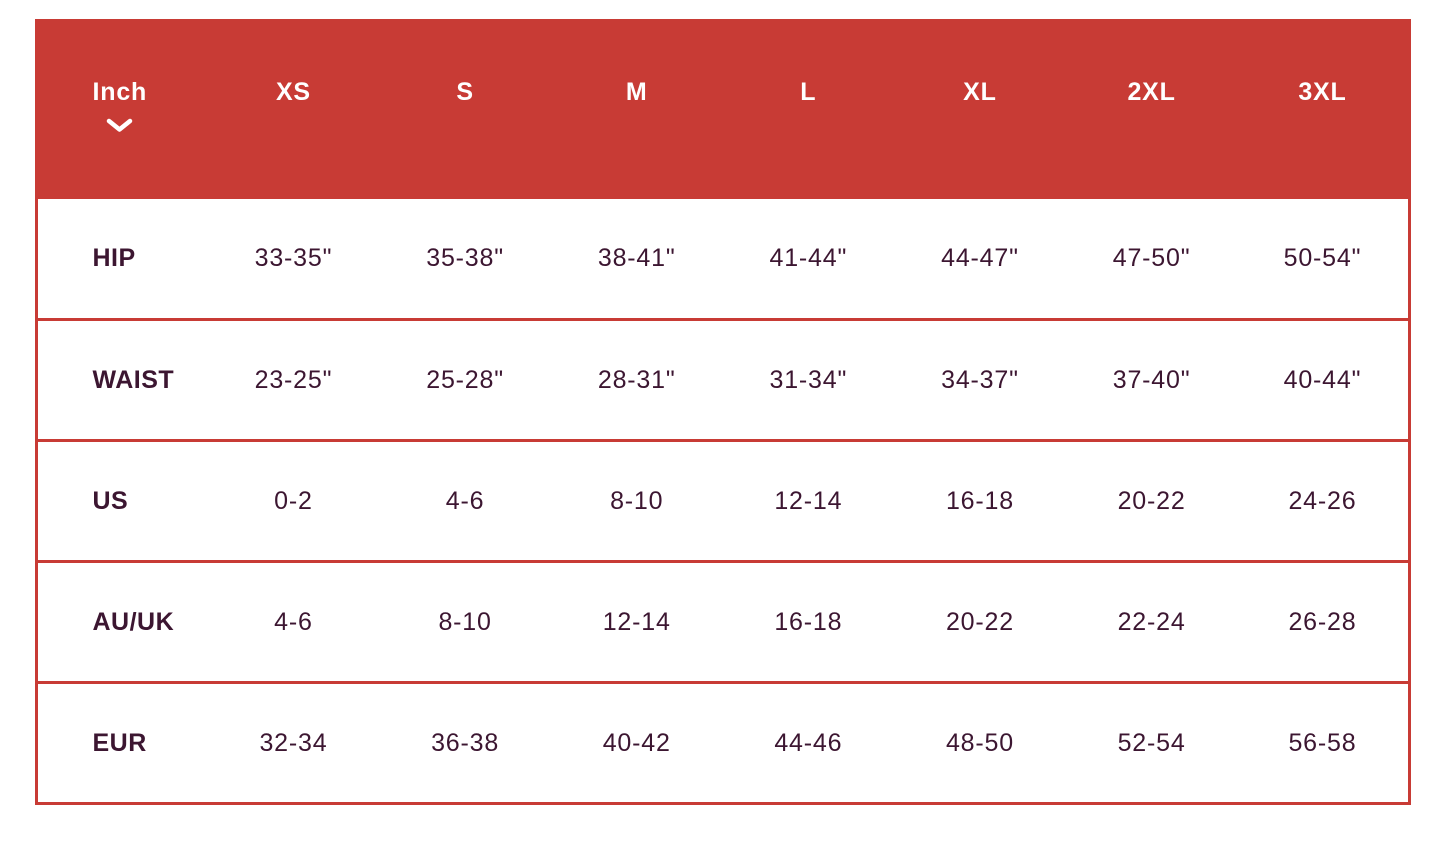 This screenshot has width=1445, height=849. I want to click on size-value-cell: 0-2, so click(293, 501).